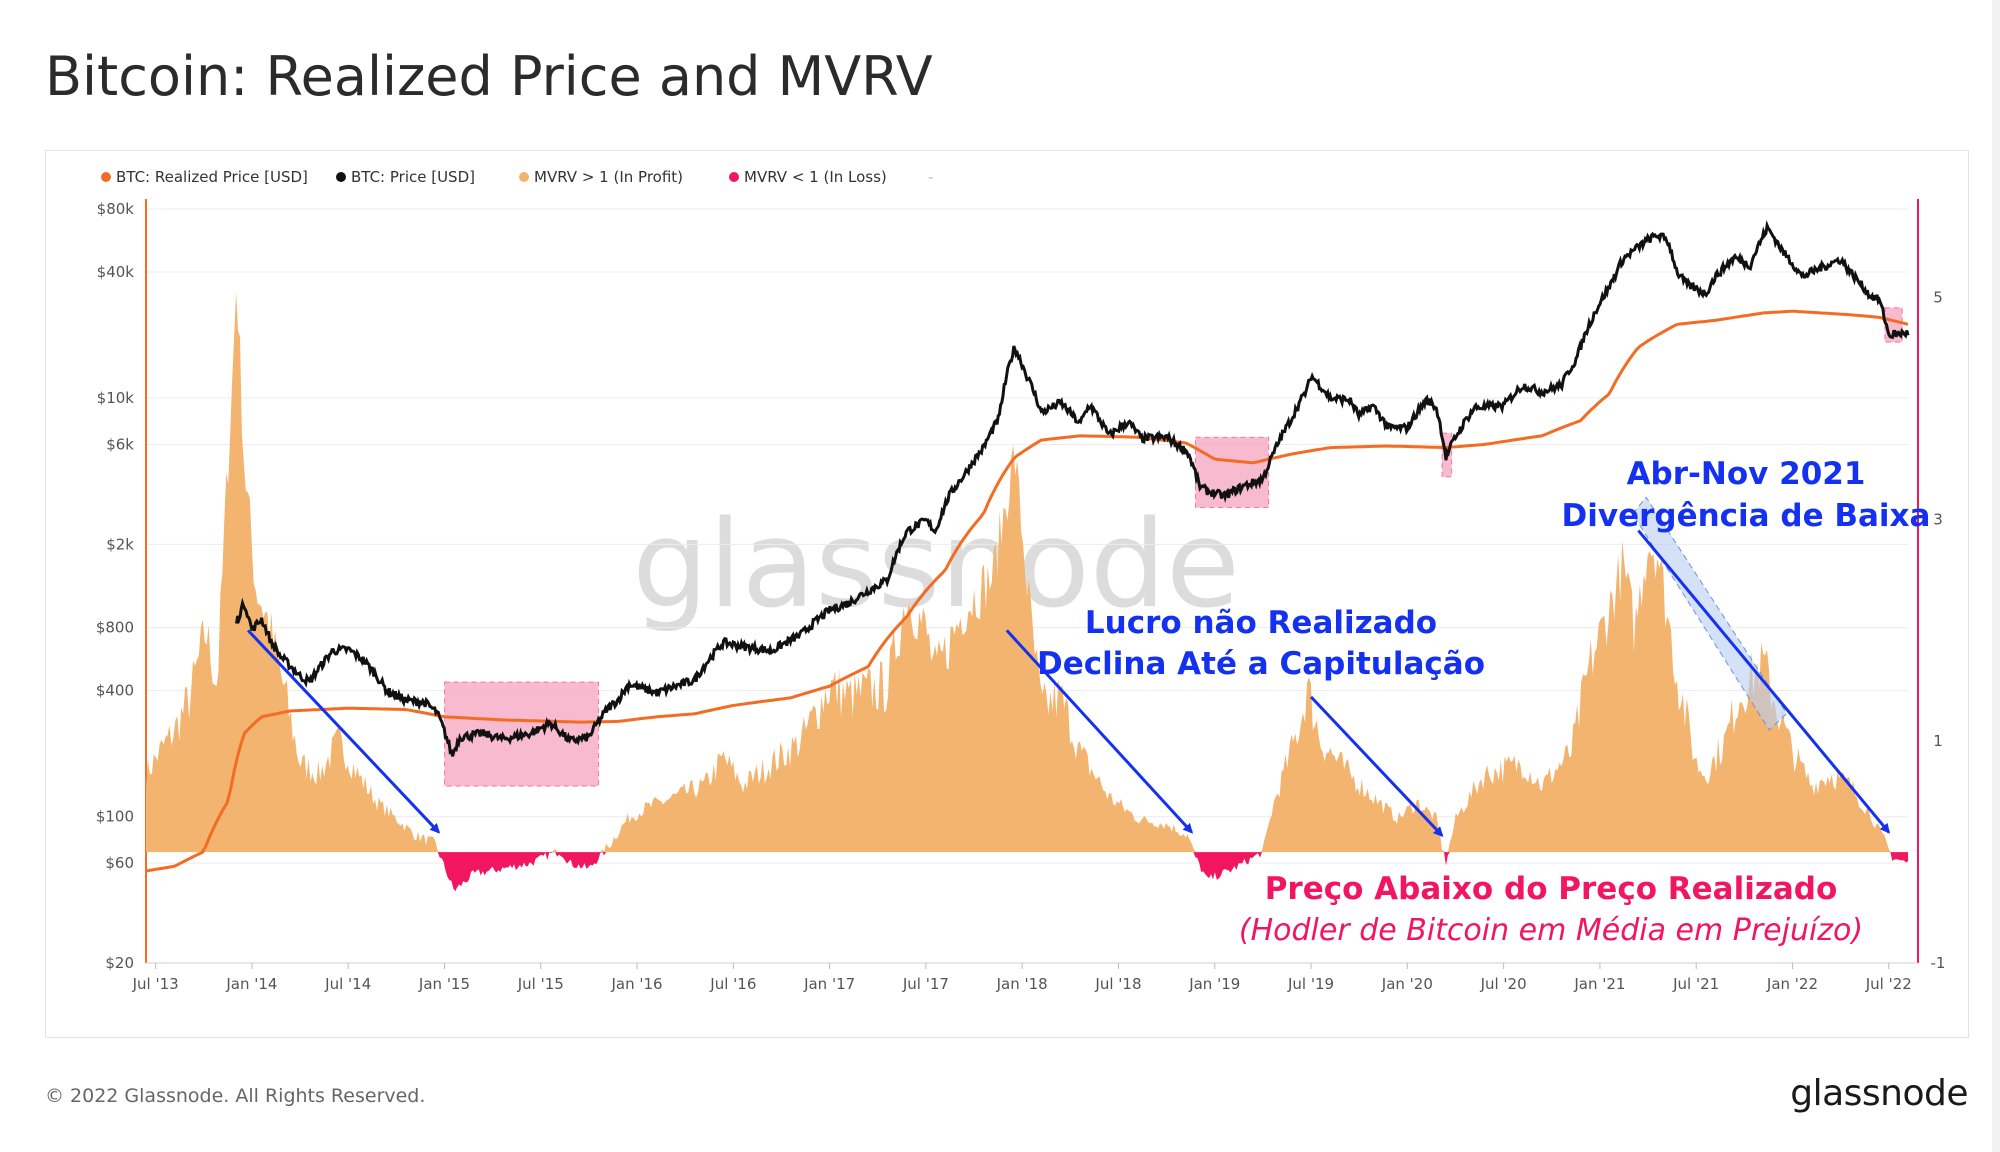 The width and height of the screenshot is (2000, 1152). I want to click on brand-logo: glassnode, so click(1879, 1093).